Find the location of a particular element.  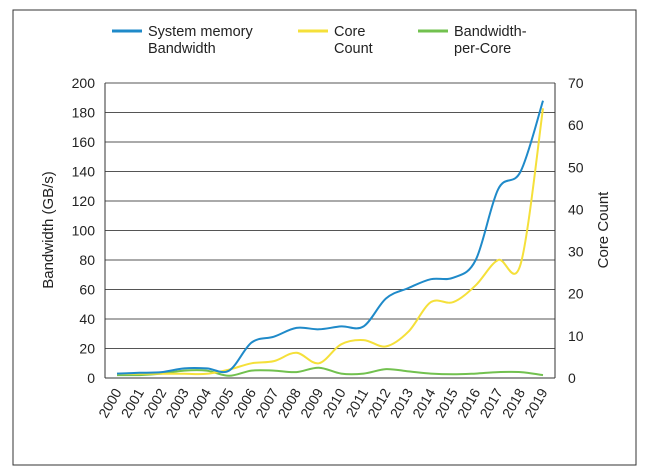

x-tick-label: 2015 is located at coordinates (446, 402).